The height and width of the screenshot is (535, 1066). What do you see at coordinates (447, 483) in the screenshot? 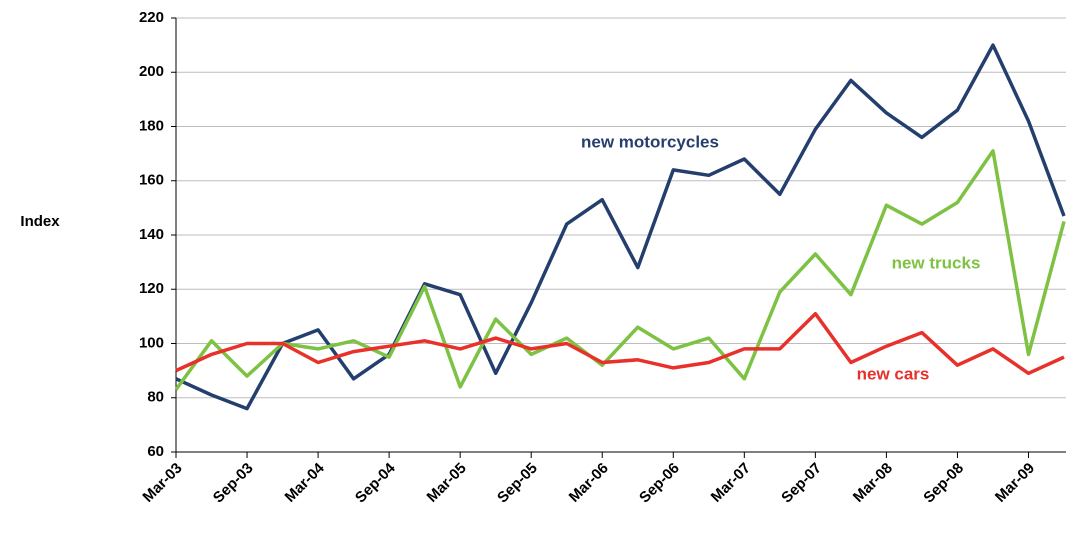
I see `x-tick-label: Mar-05` at bounding box center [447, 483].